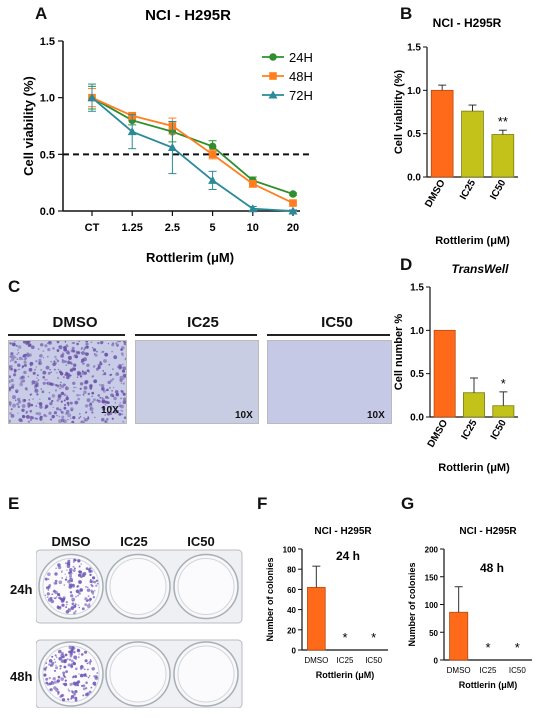 The height and width of the screenshot is (718, 550). Describe the element at coordinates (212, 146) in the screenshot. I see `data-point-24H` at that location.